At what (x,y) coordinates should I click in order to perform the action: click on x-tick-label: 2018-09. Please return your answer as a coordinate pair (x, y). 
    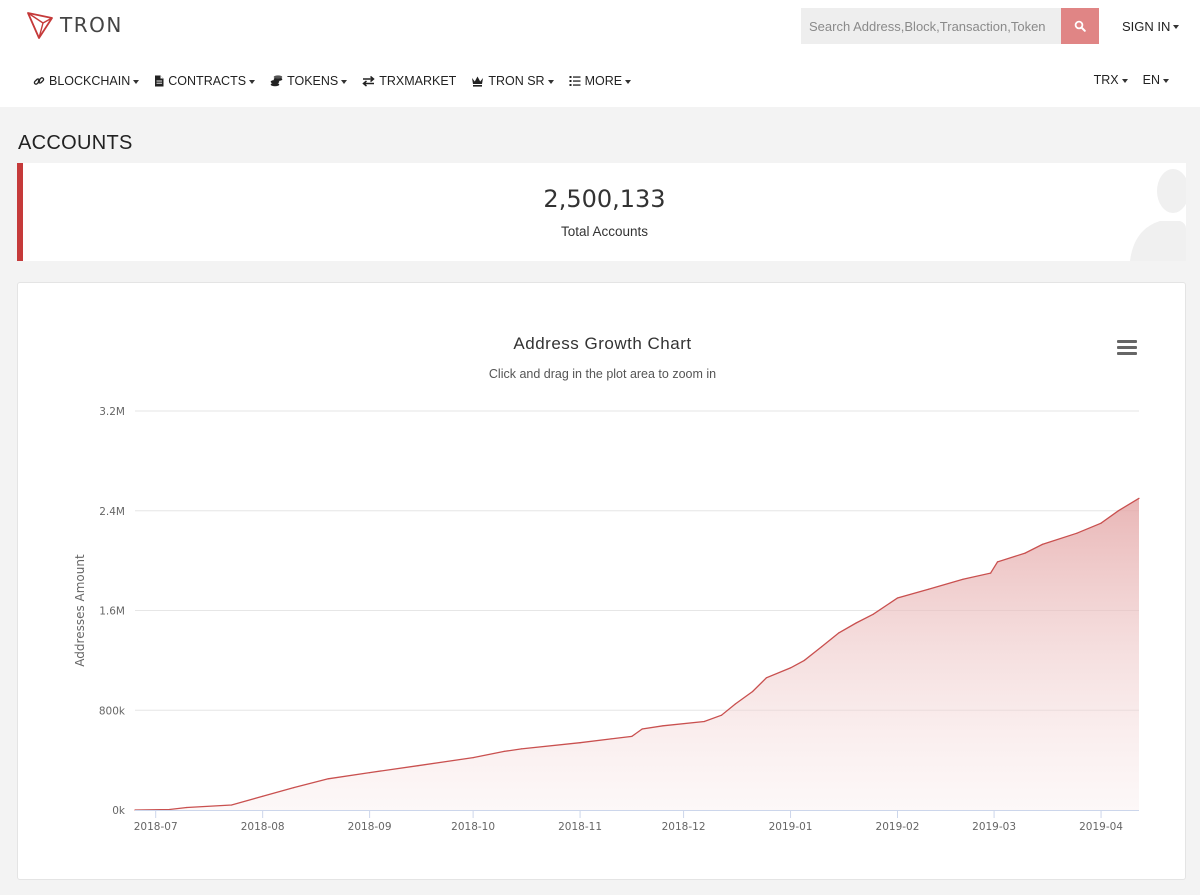
    Looking at the image, I should click on (370, 827).